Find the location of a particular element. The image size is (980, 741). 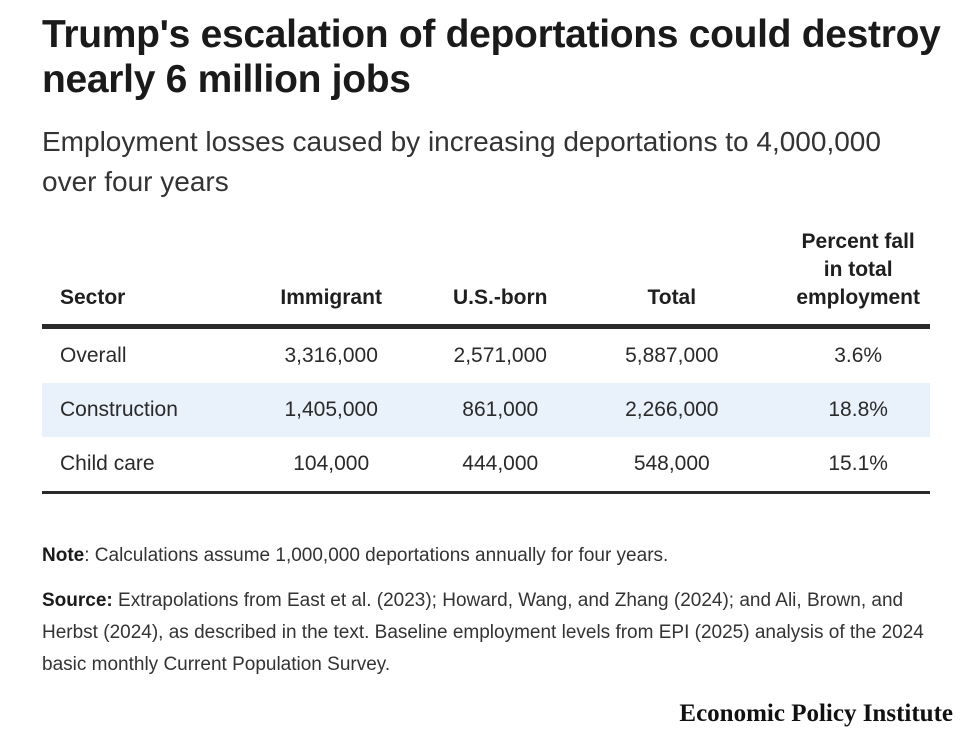

column-header-us-born: U.S.-born is located at coordinates (500, 278).